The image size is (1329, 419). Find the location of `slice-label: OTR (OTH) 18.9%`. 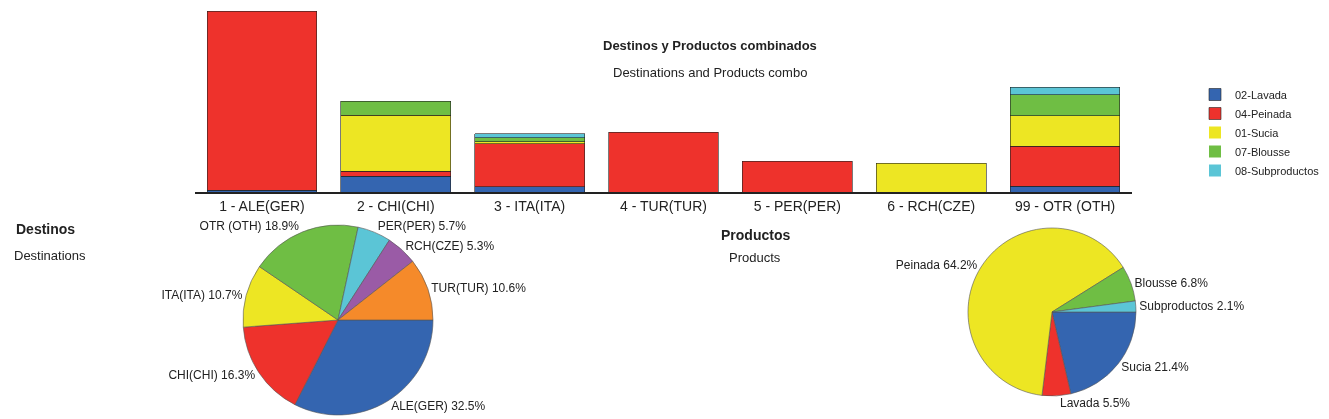

slice-label: OTR (OTH) 18.9% is located at coordinates (249, 225).